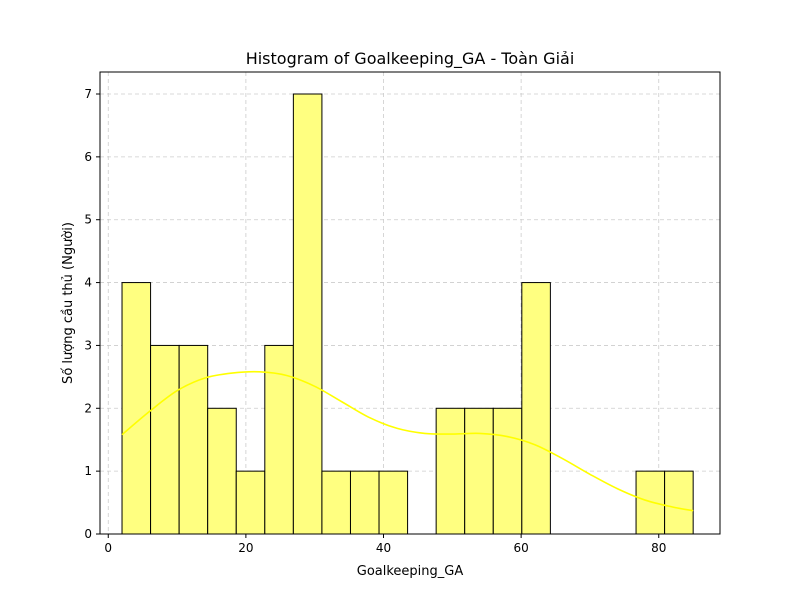  I want to click on y-tick-label: 3, so click(88, 345).